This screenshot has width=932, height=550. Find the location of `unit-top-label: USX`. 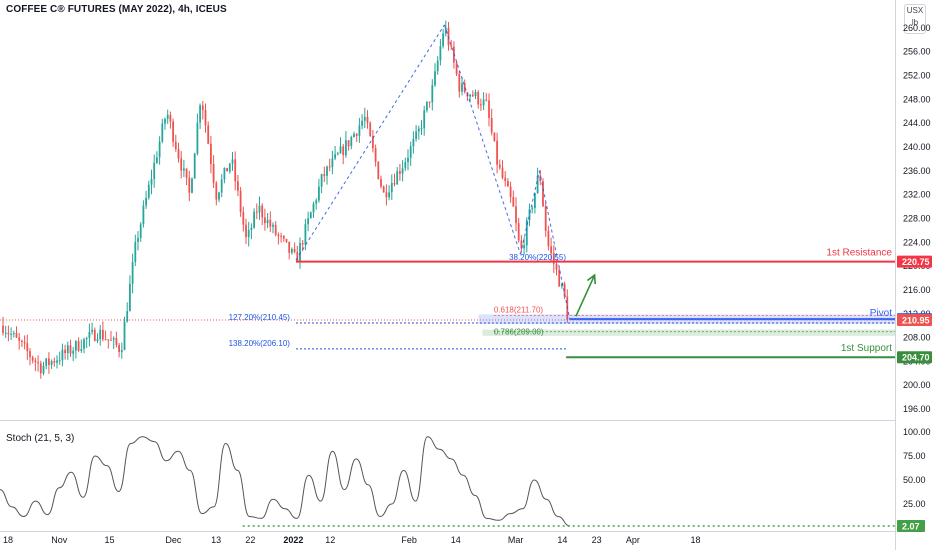

unit-top-label: USX is located at coordinates (915, 10).